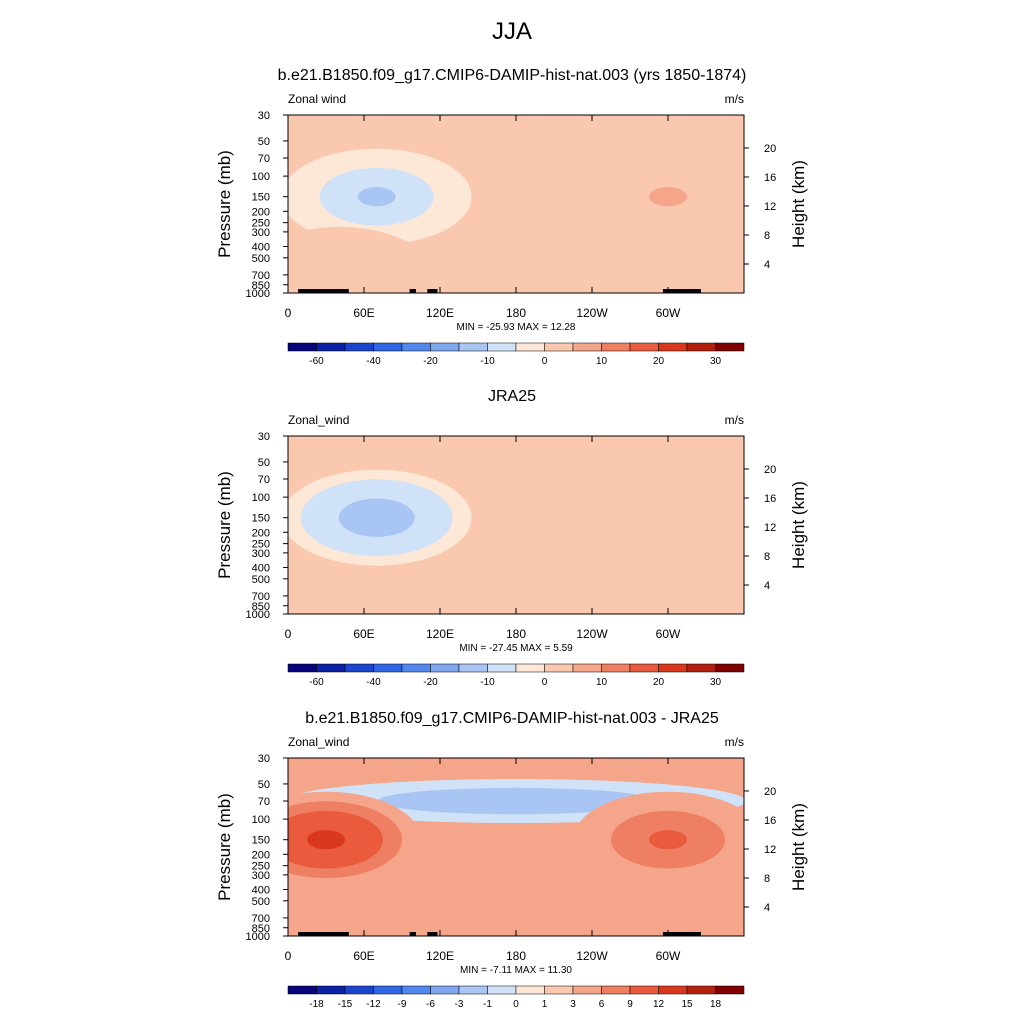 This screenshot has height=1024, width=1024. I want to click on colorbar-label: 3, so click(573, 1004).